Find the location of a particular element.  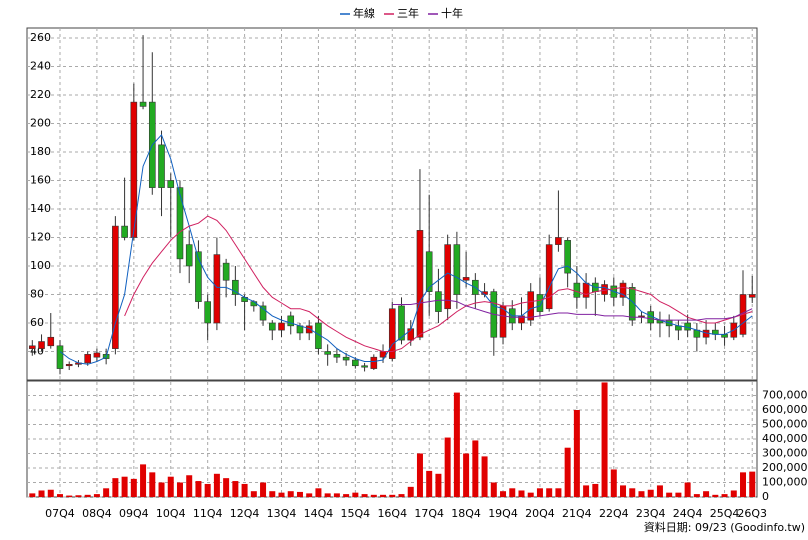

y-tick-label: 60 is located at coordinates (37, 322).